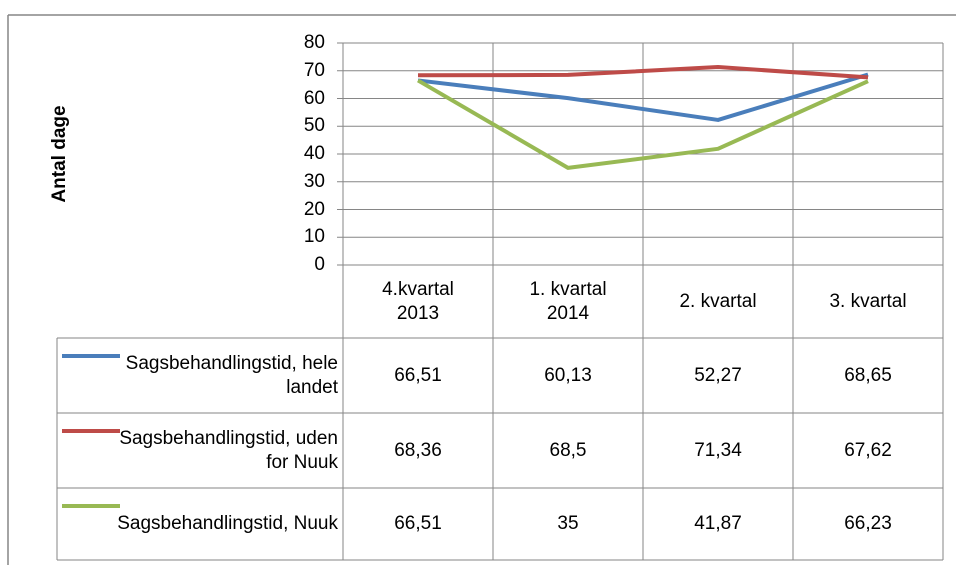  What do you see at coordinates (314, 153) in the screenshot?
I see `y-tick-label: 40` at bounding box center [314, 153].